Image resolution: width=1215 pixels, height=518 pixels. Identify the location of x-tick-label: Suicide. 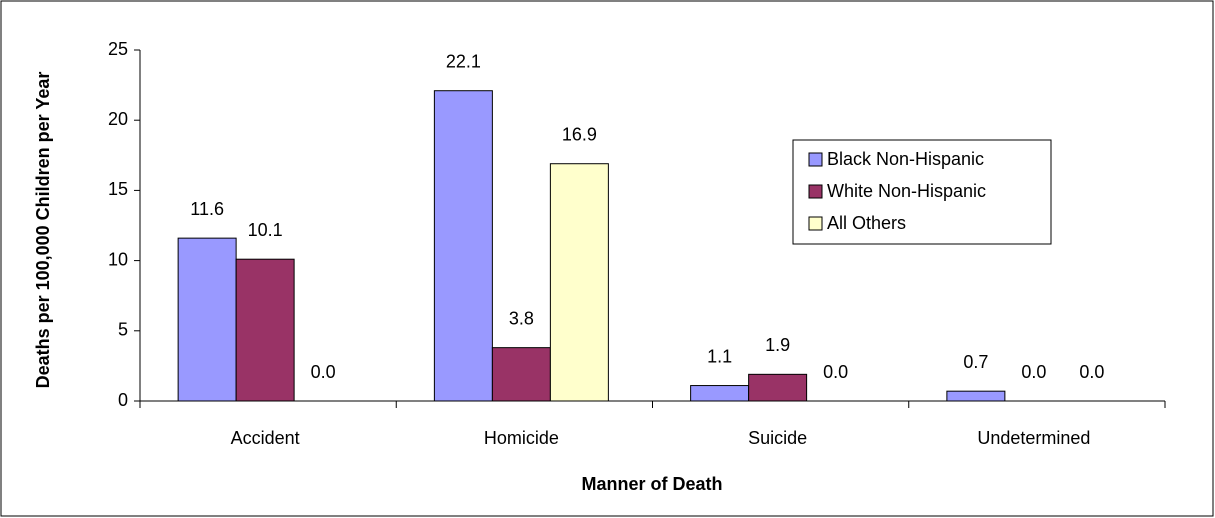
(777, 438).